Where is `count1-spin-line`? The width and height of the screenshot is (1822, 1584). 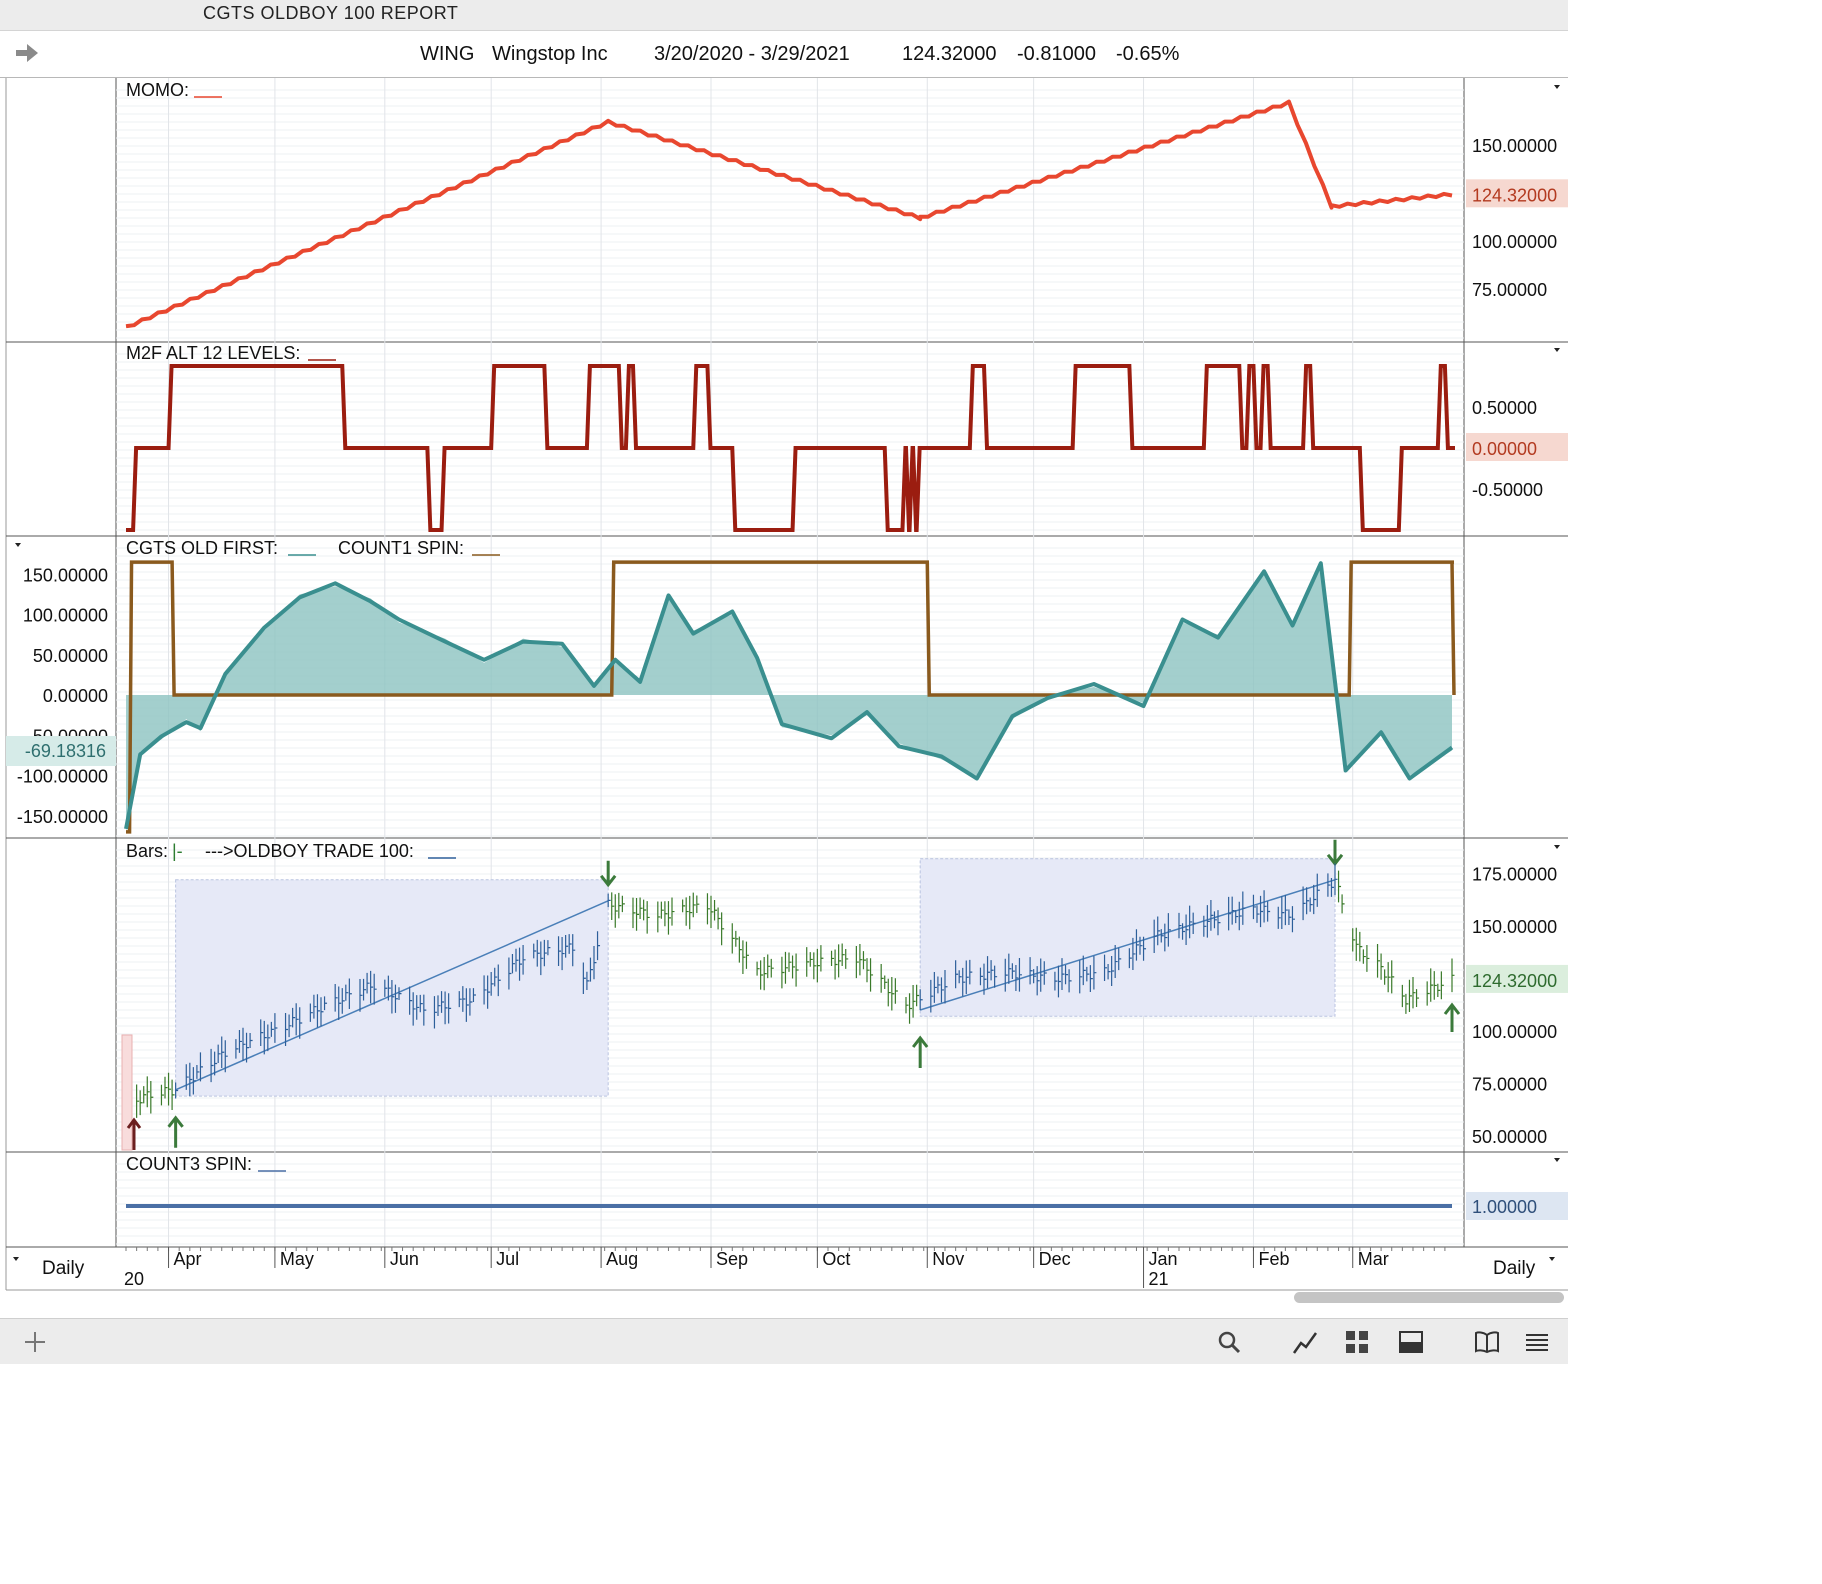
count1-spin-line is located at coordinates (791, 697).